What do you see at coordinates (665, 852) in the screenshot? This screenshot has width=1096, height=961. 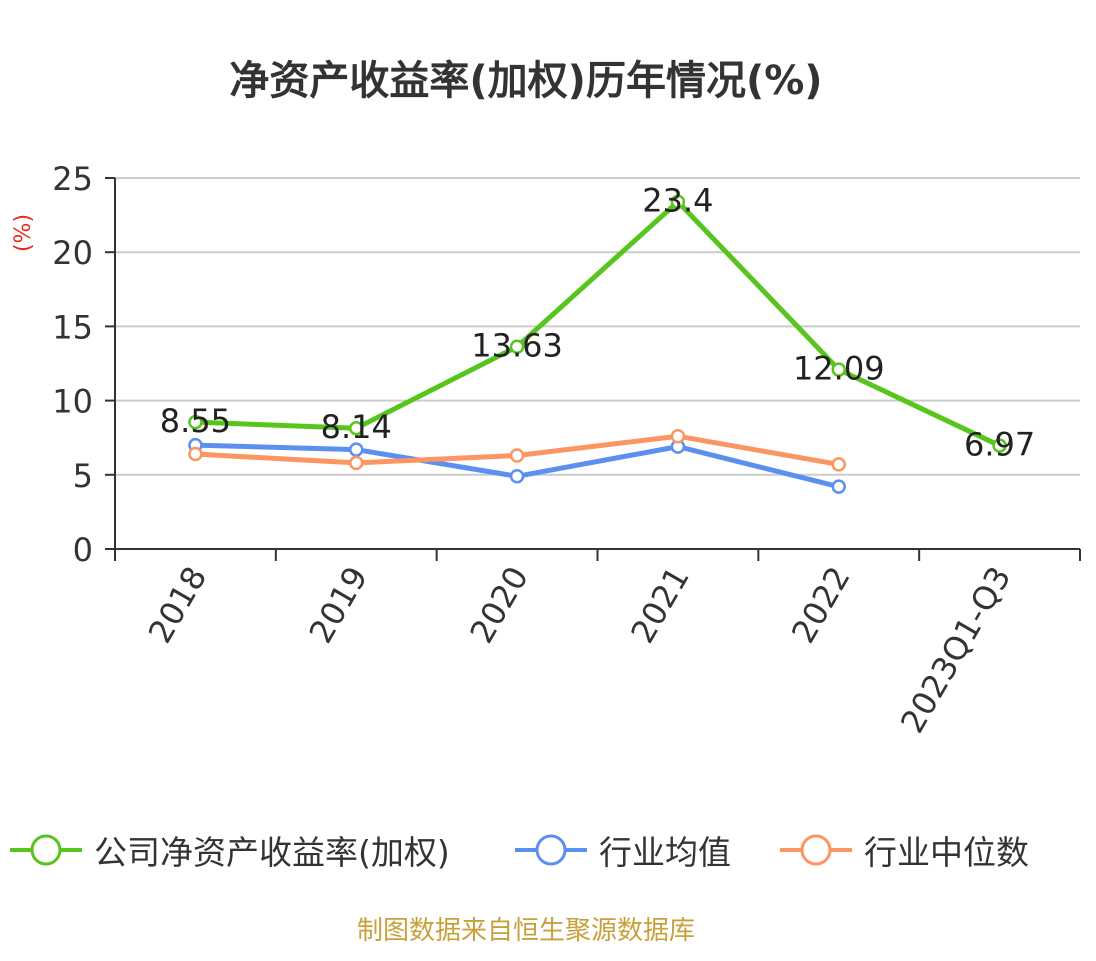 I see `legend-label: 行业均值` at bounding box center [665, 852].